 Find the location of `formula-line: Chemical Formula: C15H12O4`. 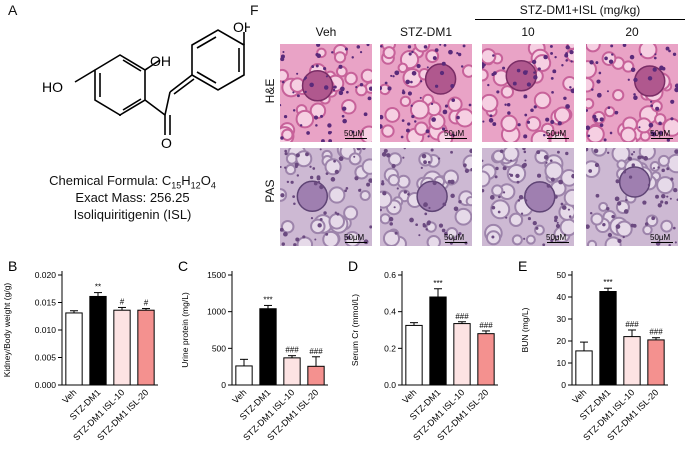

formula-line: Chemical Formula: C15H12O4 is located at coordinates (132, 182).